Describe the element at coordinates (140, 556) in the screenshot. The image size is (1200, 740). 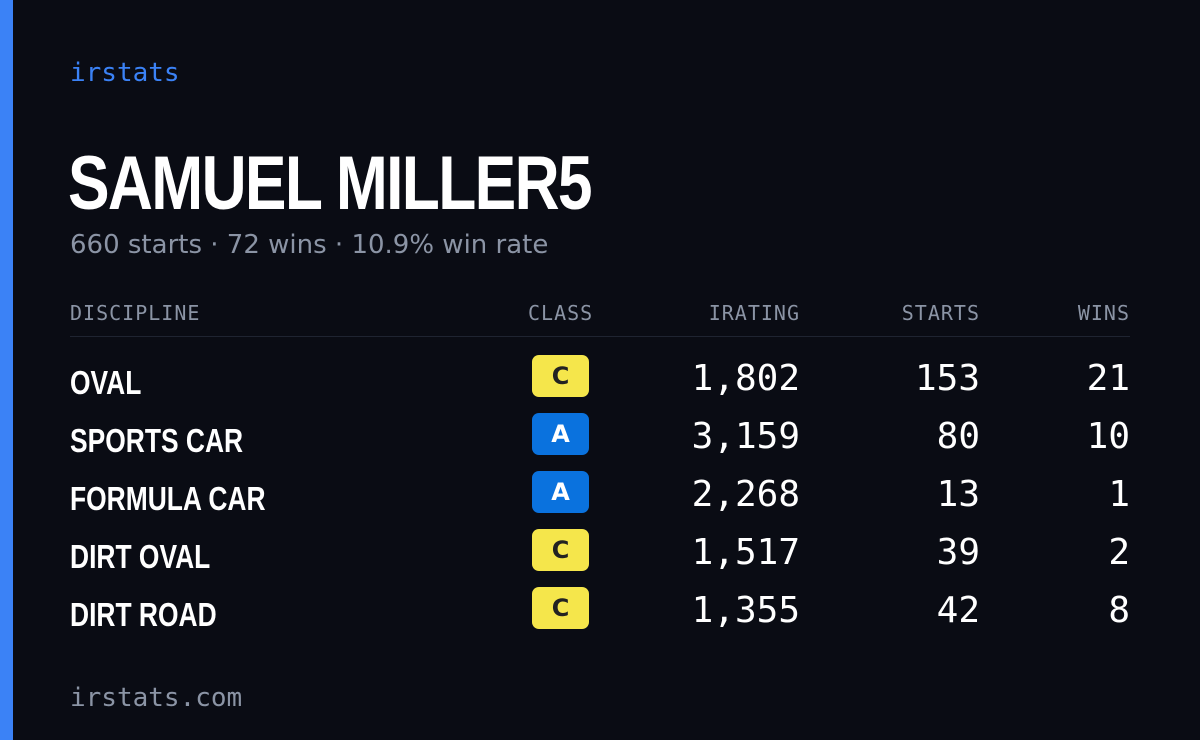
I see `discipline-name: DIRT OVAL` at that location.